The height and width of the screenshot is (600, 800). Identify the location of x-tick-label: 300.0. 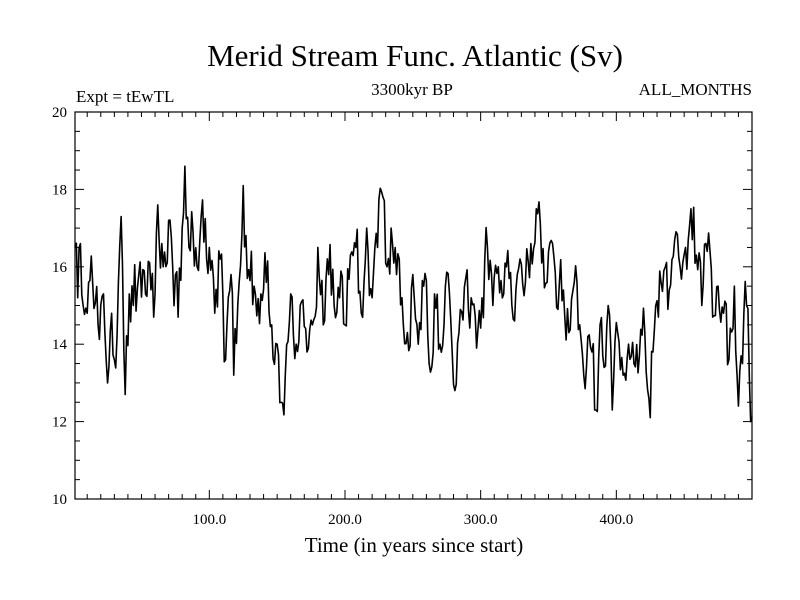
(481, 520).